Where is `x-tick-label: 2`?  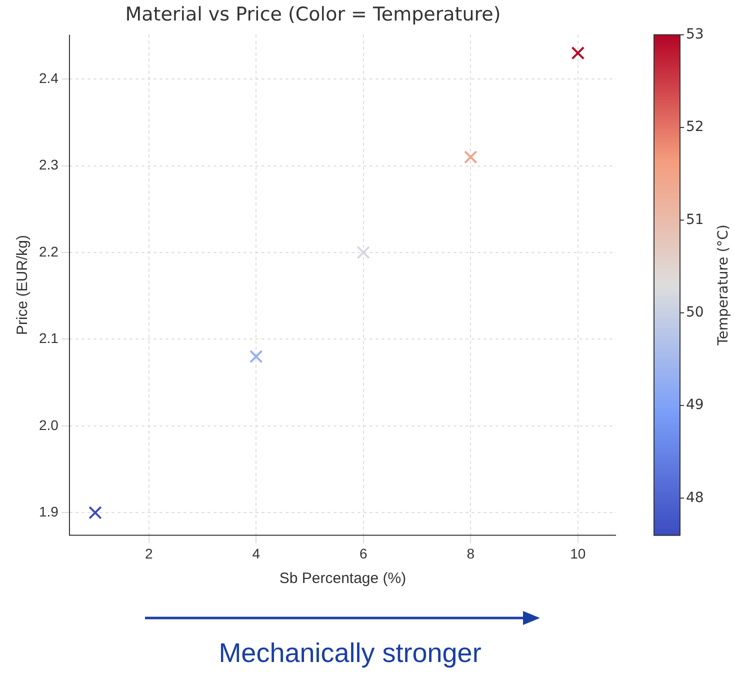
x-tick-label: 2 is located at coordinates (148, 553).